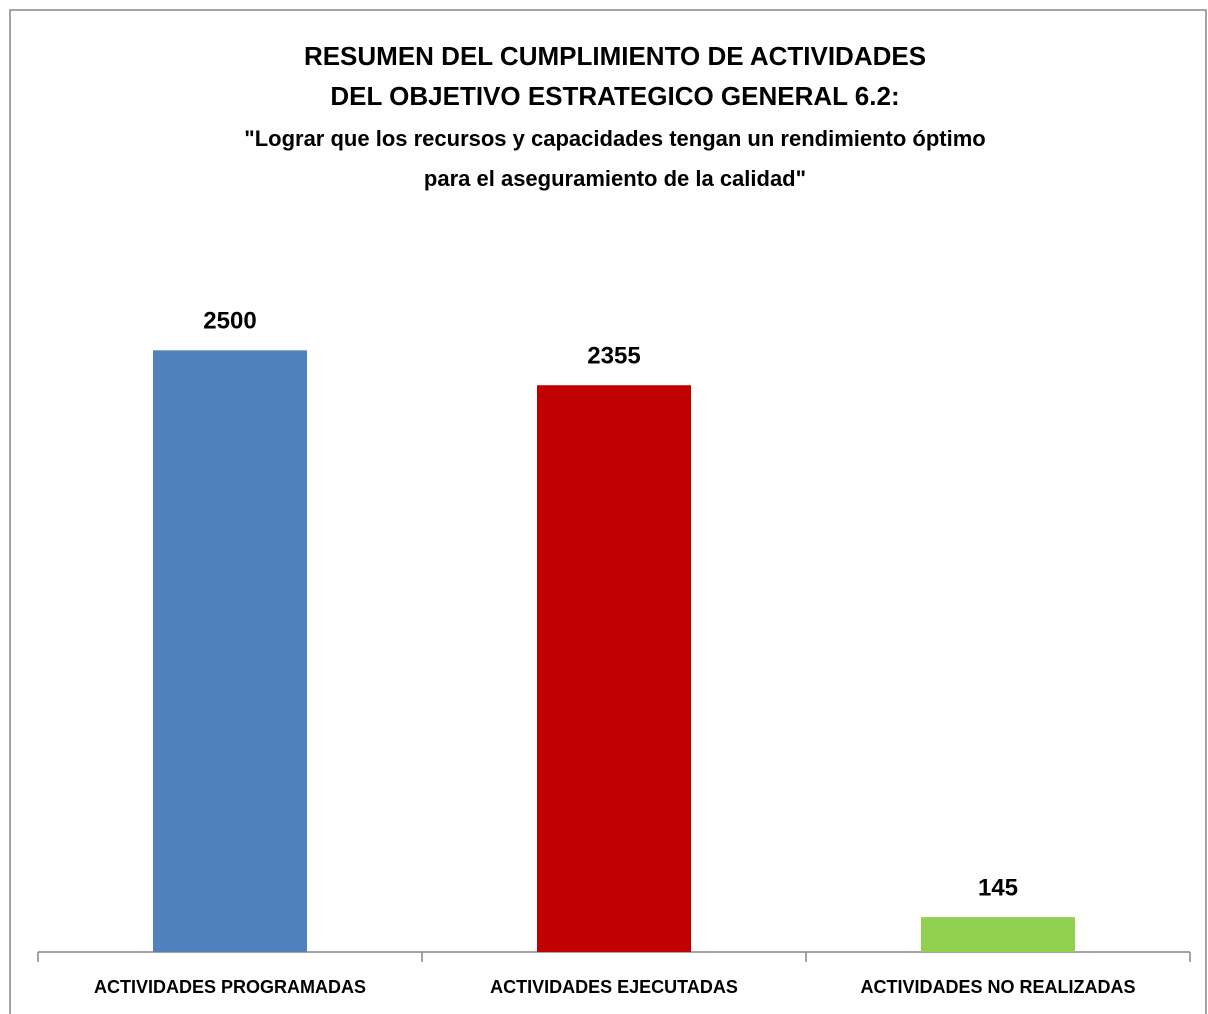  Describe the element at coordinates (230, 987) in the screenshot. I see `x-tick-label: ACTIVIDADES PROGRAMADAS` at that location.